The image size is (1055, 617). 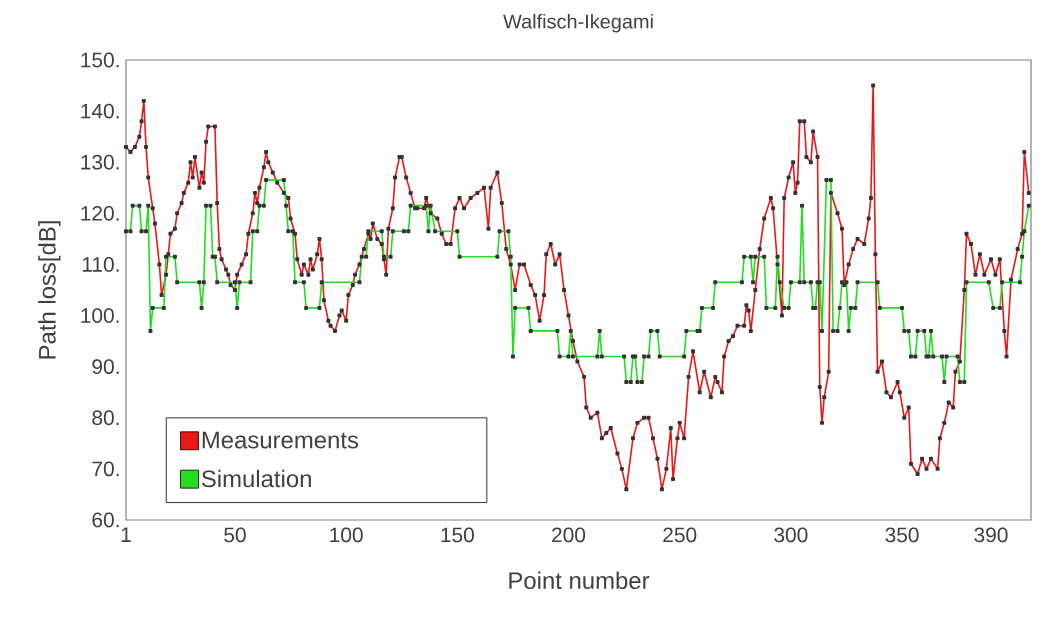 I want to click on y-tick-label: 100., so click(x=100, y=315).